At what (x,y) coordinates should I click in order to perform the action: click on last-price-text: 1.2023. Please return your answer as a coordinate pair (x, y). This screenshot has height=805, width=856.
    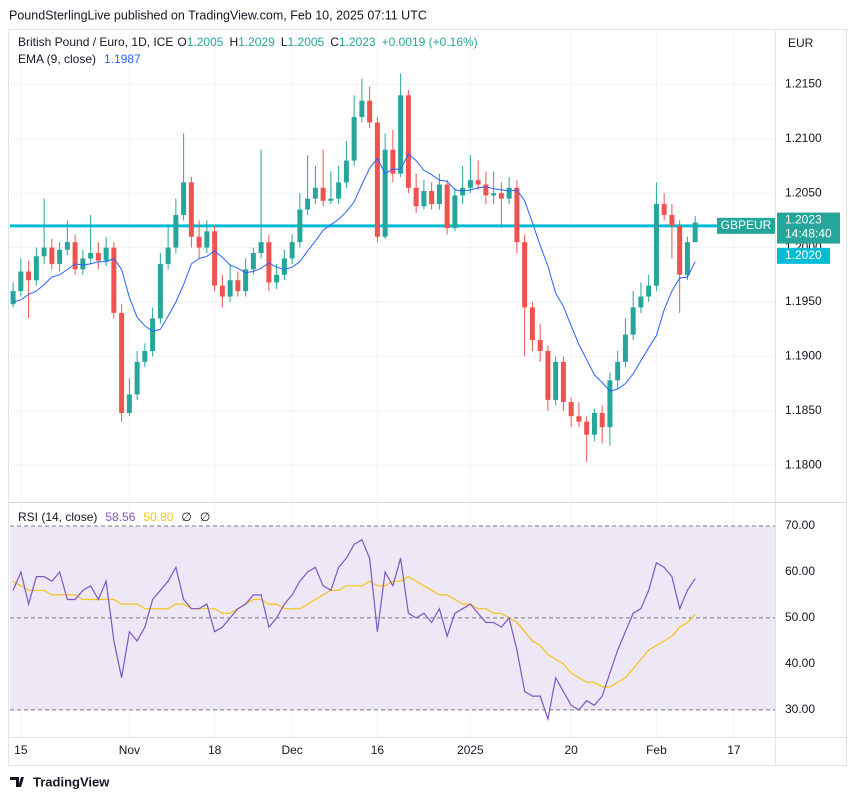
    Looking at the image, I should click on (803, 220).